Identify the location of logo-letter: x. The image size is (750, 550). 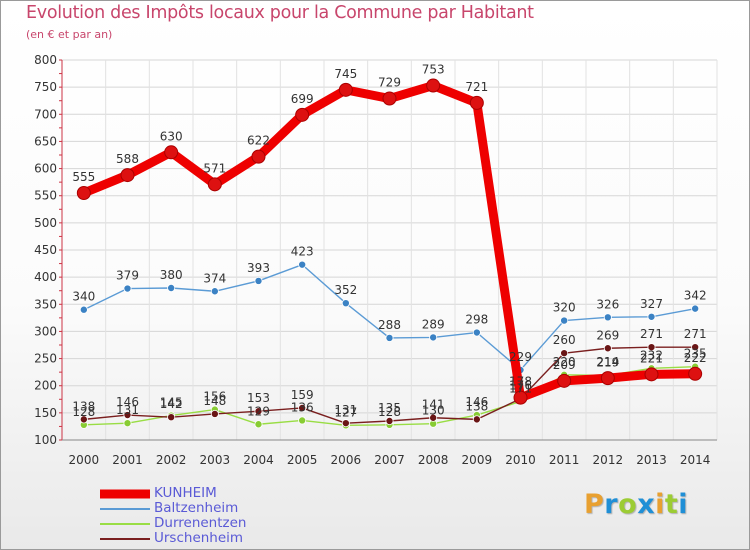
(646, 504).